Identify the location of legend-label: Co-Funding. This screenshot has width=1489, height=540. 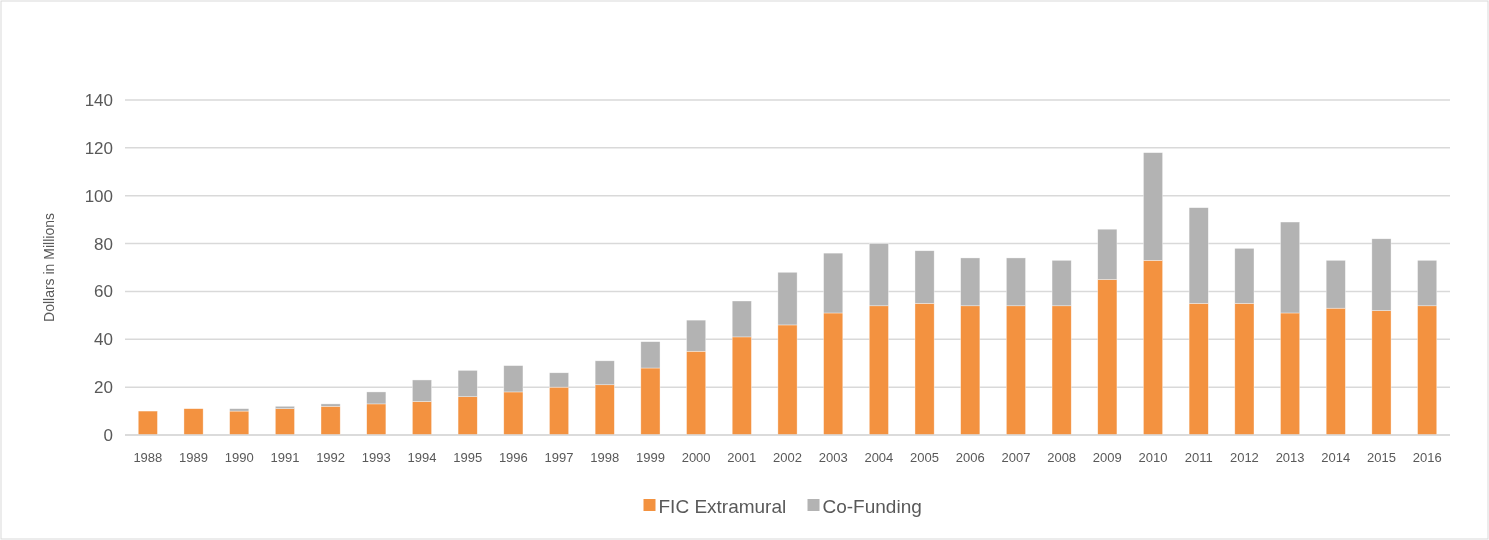
(872, 506).